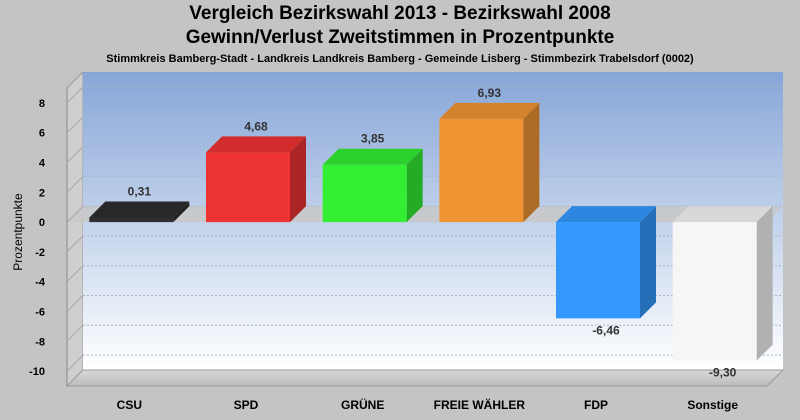 This screenshot has width=800, height=420. What do you see at coordinates (140, 191) in the screenshot?
I see `data-label: 0,31` at bounding box center [140, 191].